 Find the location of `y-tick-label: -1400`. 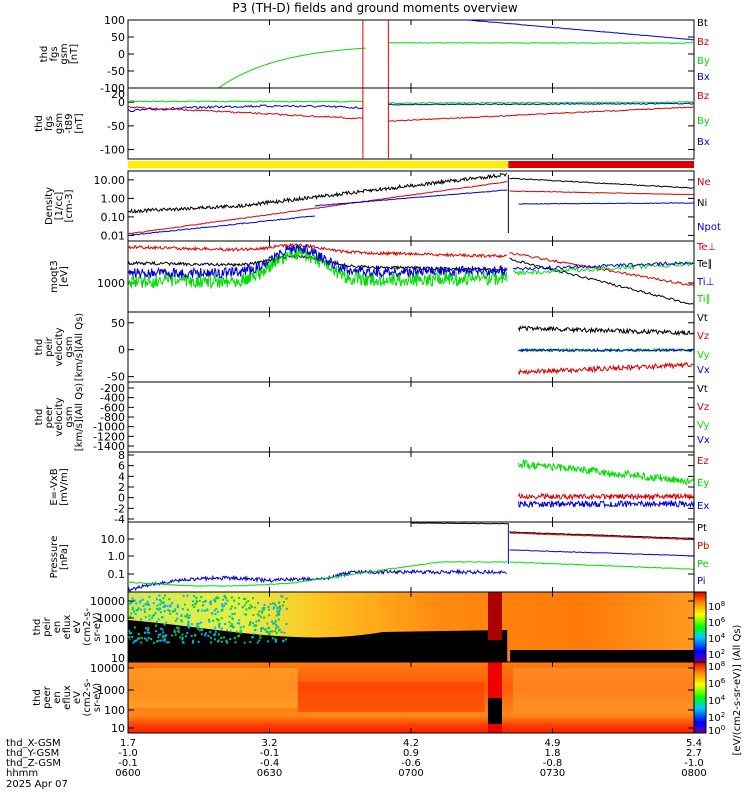

y-tick-label: -1400 is located at coordinates (109, 446).